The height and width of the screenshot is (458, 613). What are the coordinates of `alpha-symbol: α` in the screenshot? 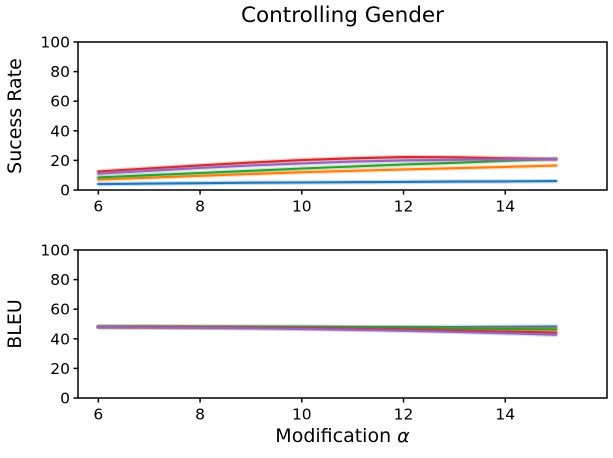 It's located at (403, 436).